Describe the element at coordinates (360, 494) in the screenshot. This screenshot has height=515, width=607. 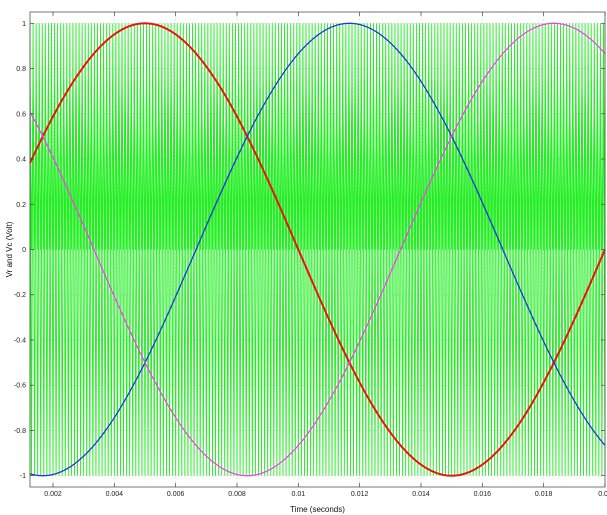
I see `x-tick-label: 0.012` at that location.